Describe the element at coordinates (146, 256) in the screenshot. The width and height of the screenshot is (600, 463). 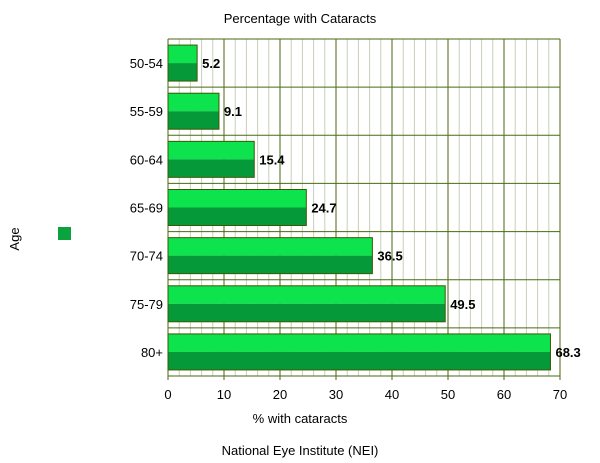
I see `category-label: 70-74` at that location.